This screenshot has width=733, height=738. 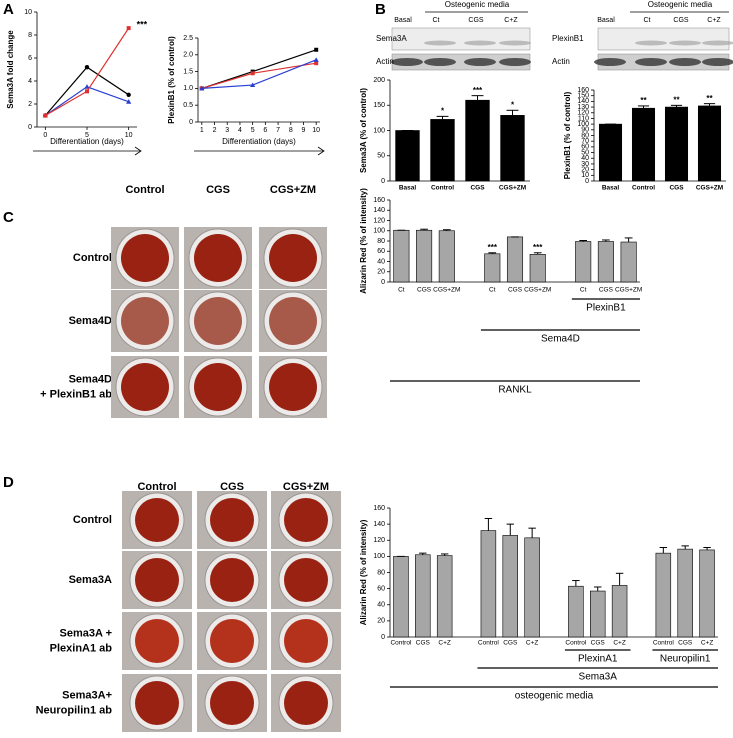 I want to click on group-label: osteogenic media, so click(x=554, y=696).